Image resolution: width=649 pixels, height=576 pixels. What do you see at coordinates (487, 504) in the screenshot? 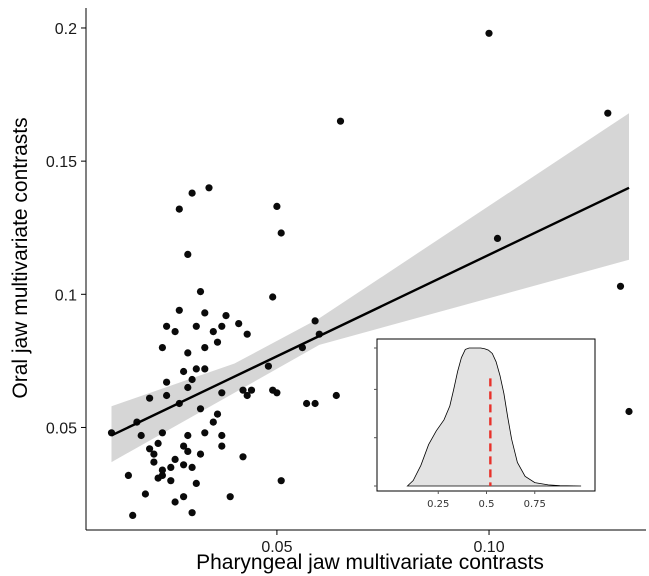
I see `inset-x-tick-label: 0.5` at bounding box center [487, 504].